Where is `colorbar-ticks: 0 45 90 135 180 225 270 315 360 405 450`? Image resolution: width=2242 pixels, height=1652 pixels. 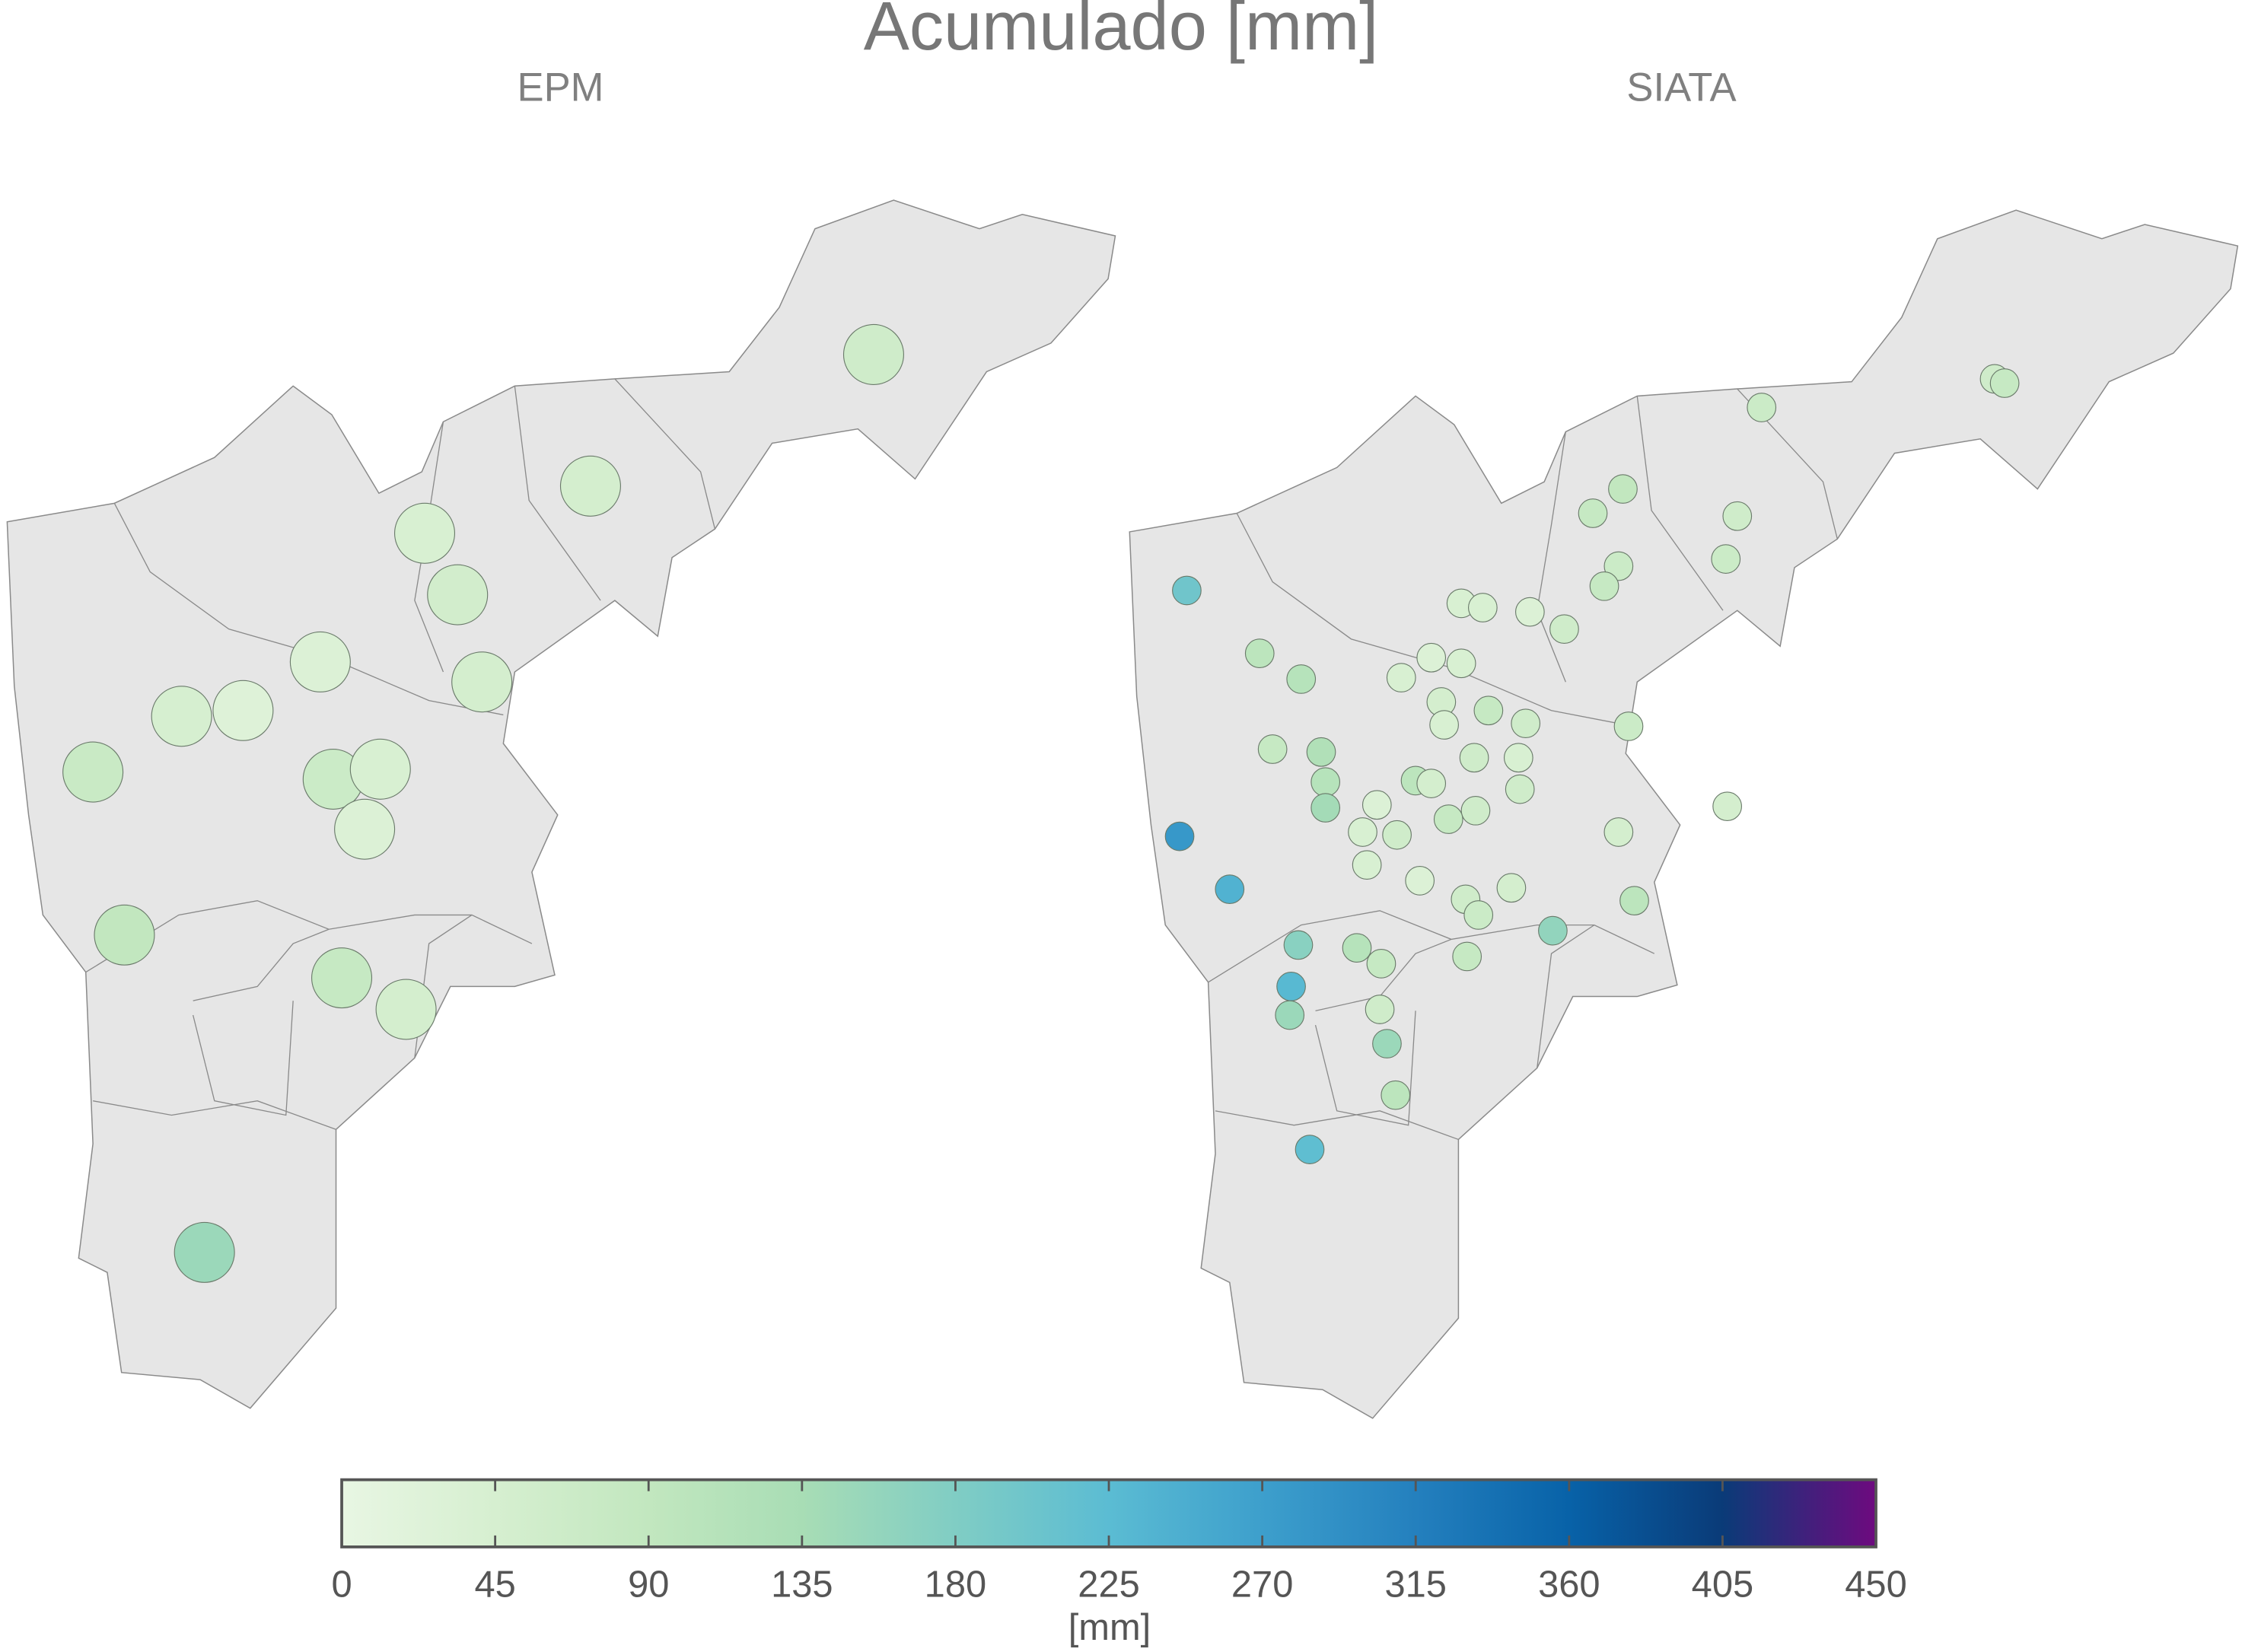 colorbar-ticks: 0 45 90 135 180 225 270 315 360 405 450 is located at coordinates (1119, 1542).